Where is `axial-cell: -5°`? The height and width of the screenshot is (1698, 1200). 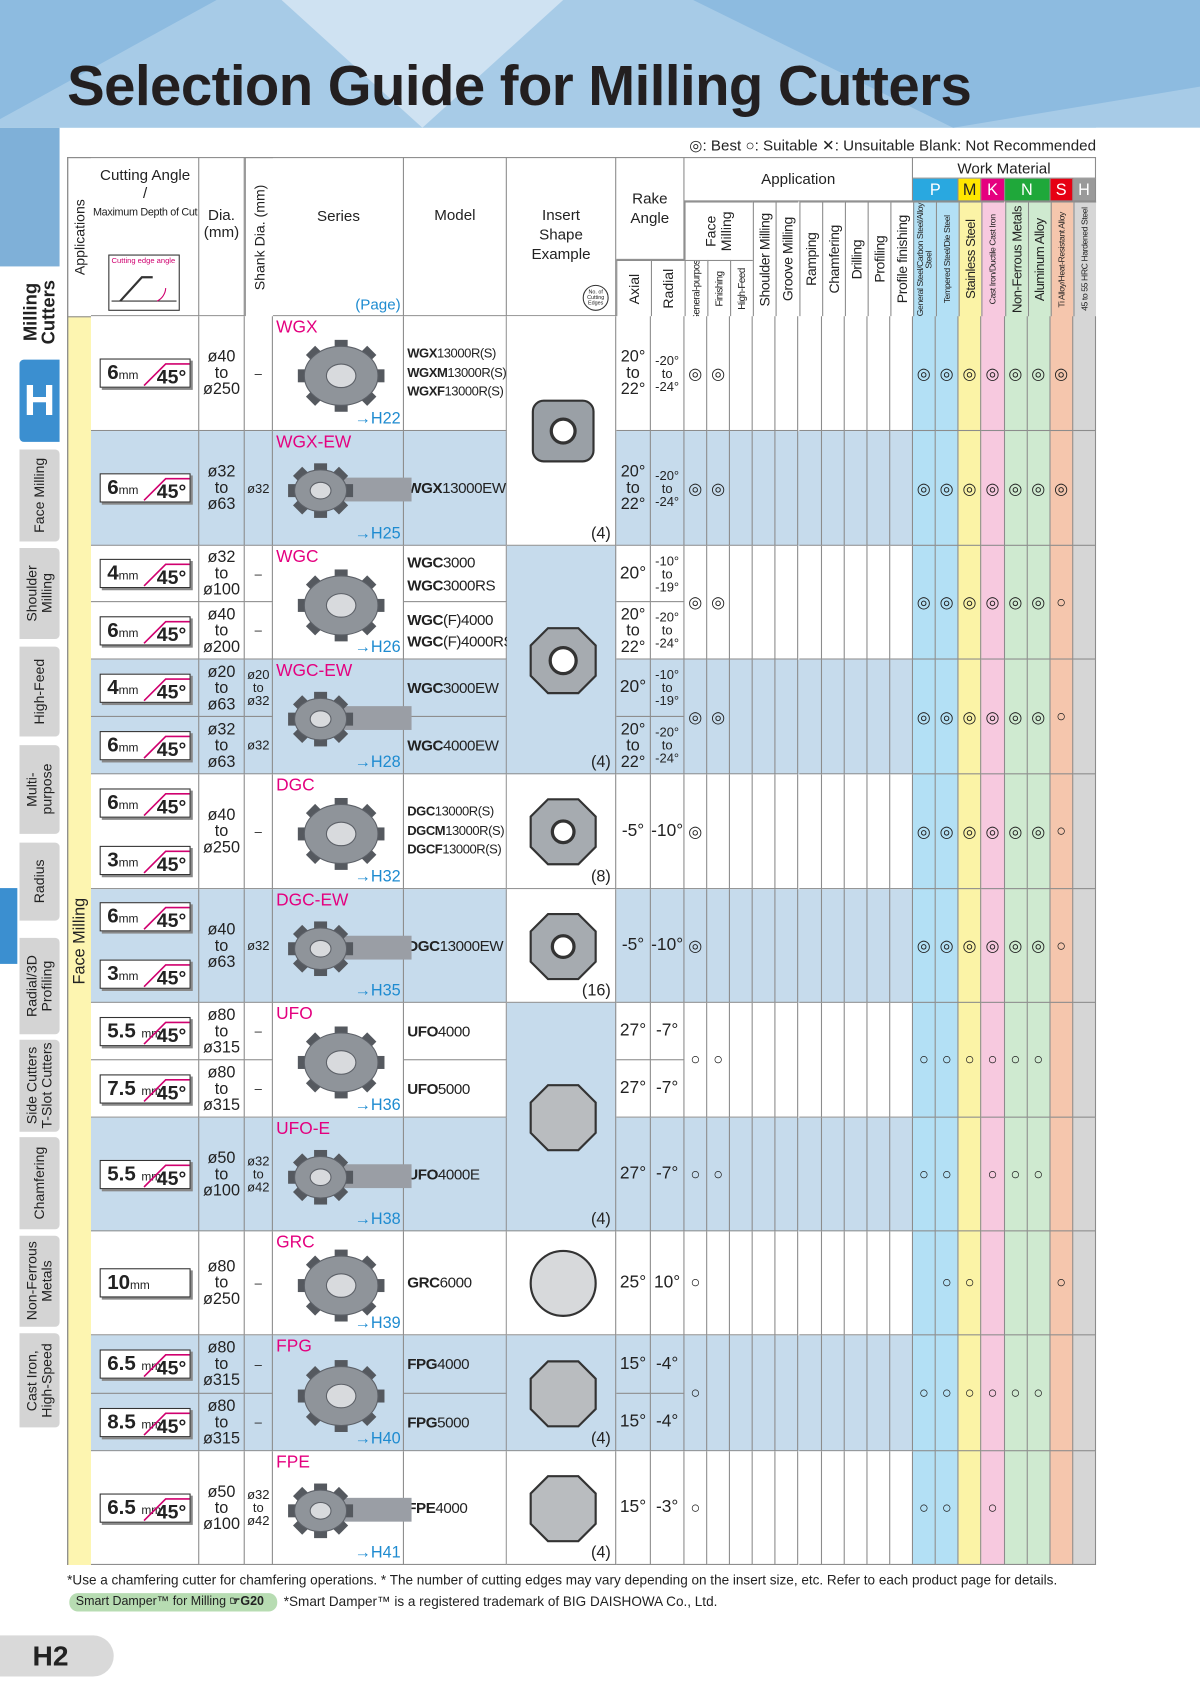 axial-cell: -5° is located at coordinates (633, 832).